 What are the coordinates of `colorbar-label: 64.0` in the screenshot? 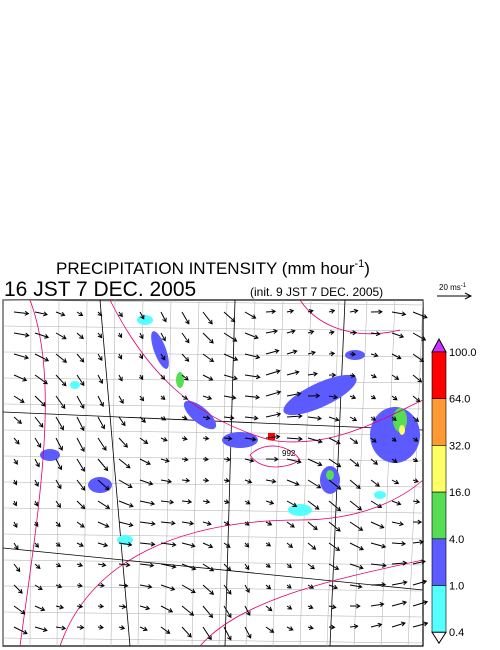 It's located at (459, 400).